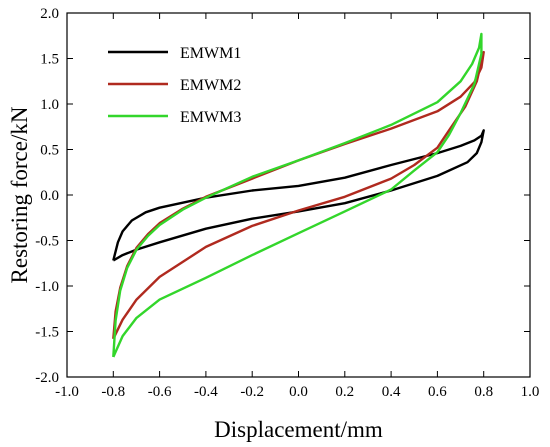  What do you see at coordinates (174, 85) in the screenshot?
I see `legend: EMWM1 EMWM2 EMWM3` at bounding box center [174, 85].